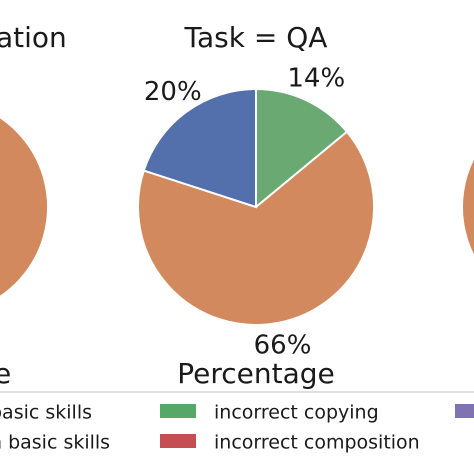 The height and width of the screenshot is (474, 474). I want to click on pie-1-label-2: 20%, so click(173, 92).